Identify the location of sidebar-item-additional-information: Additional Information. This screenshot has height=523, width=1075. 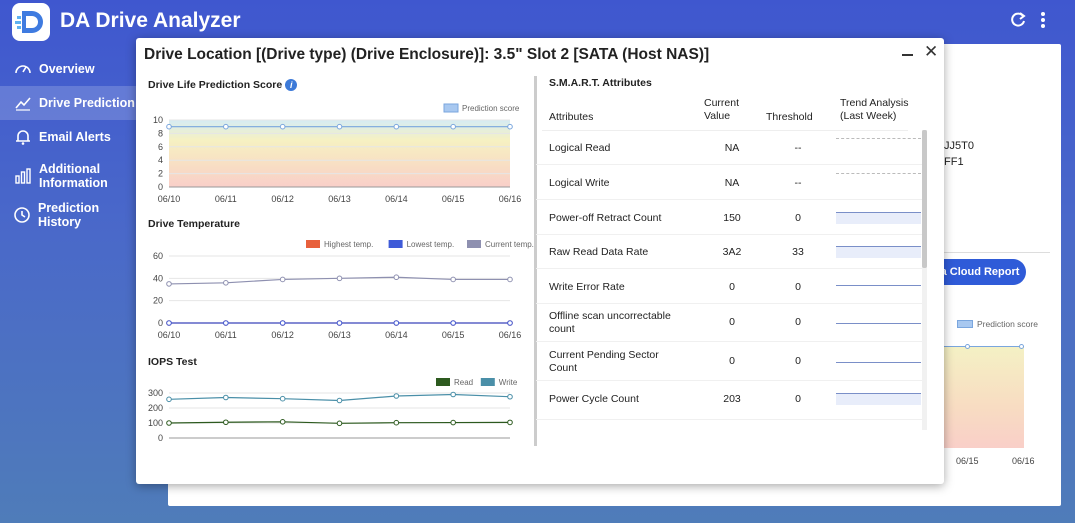
(70, 176).